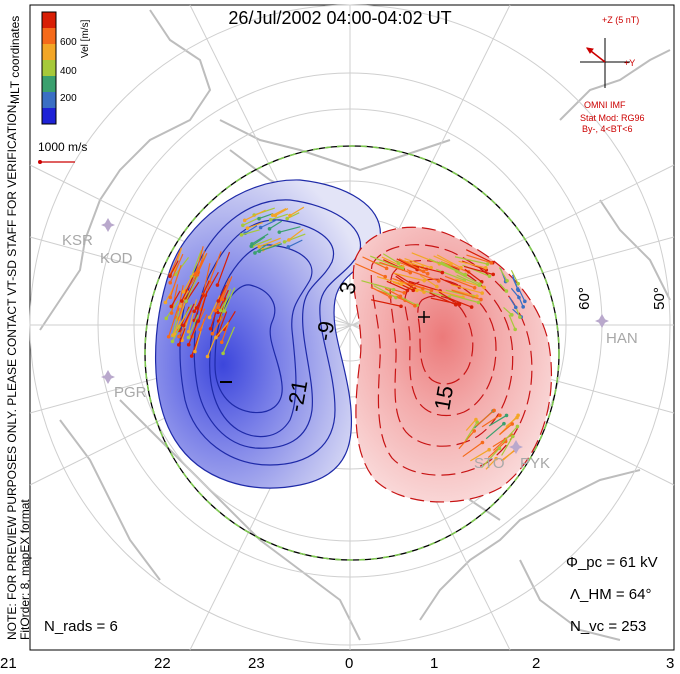 The image size is (680, 674). I want to click on station-marker-han, so click(602, 321).